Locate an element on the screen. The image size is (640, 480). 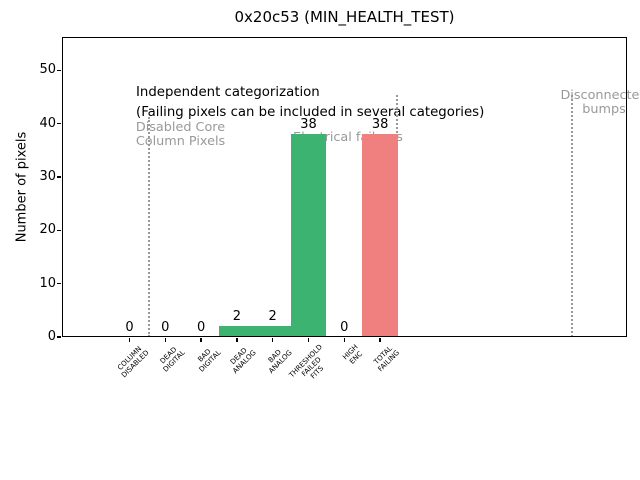
annotation-note-line1: Independent categorization is located at coordinates (228, 92).